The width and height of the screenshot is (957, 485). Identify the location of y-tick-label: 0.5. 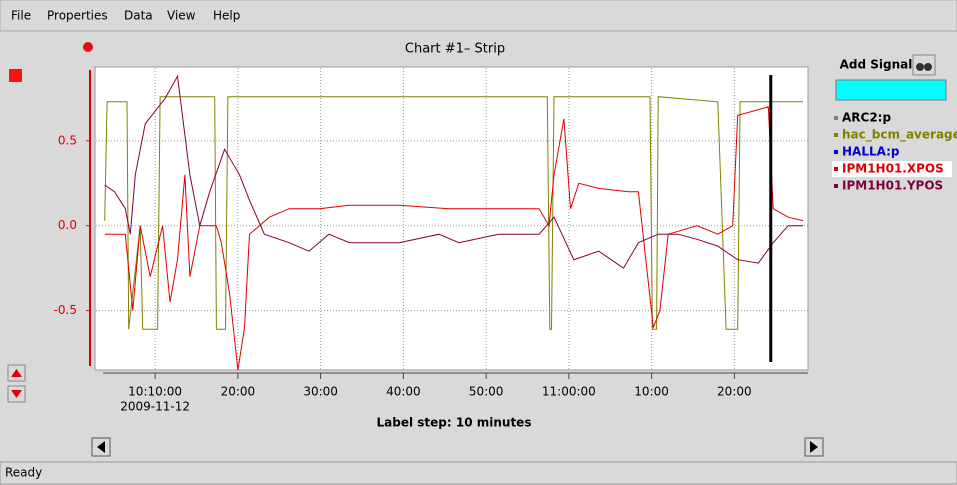
(67, 140).